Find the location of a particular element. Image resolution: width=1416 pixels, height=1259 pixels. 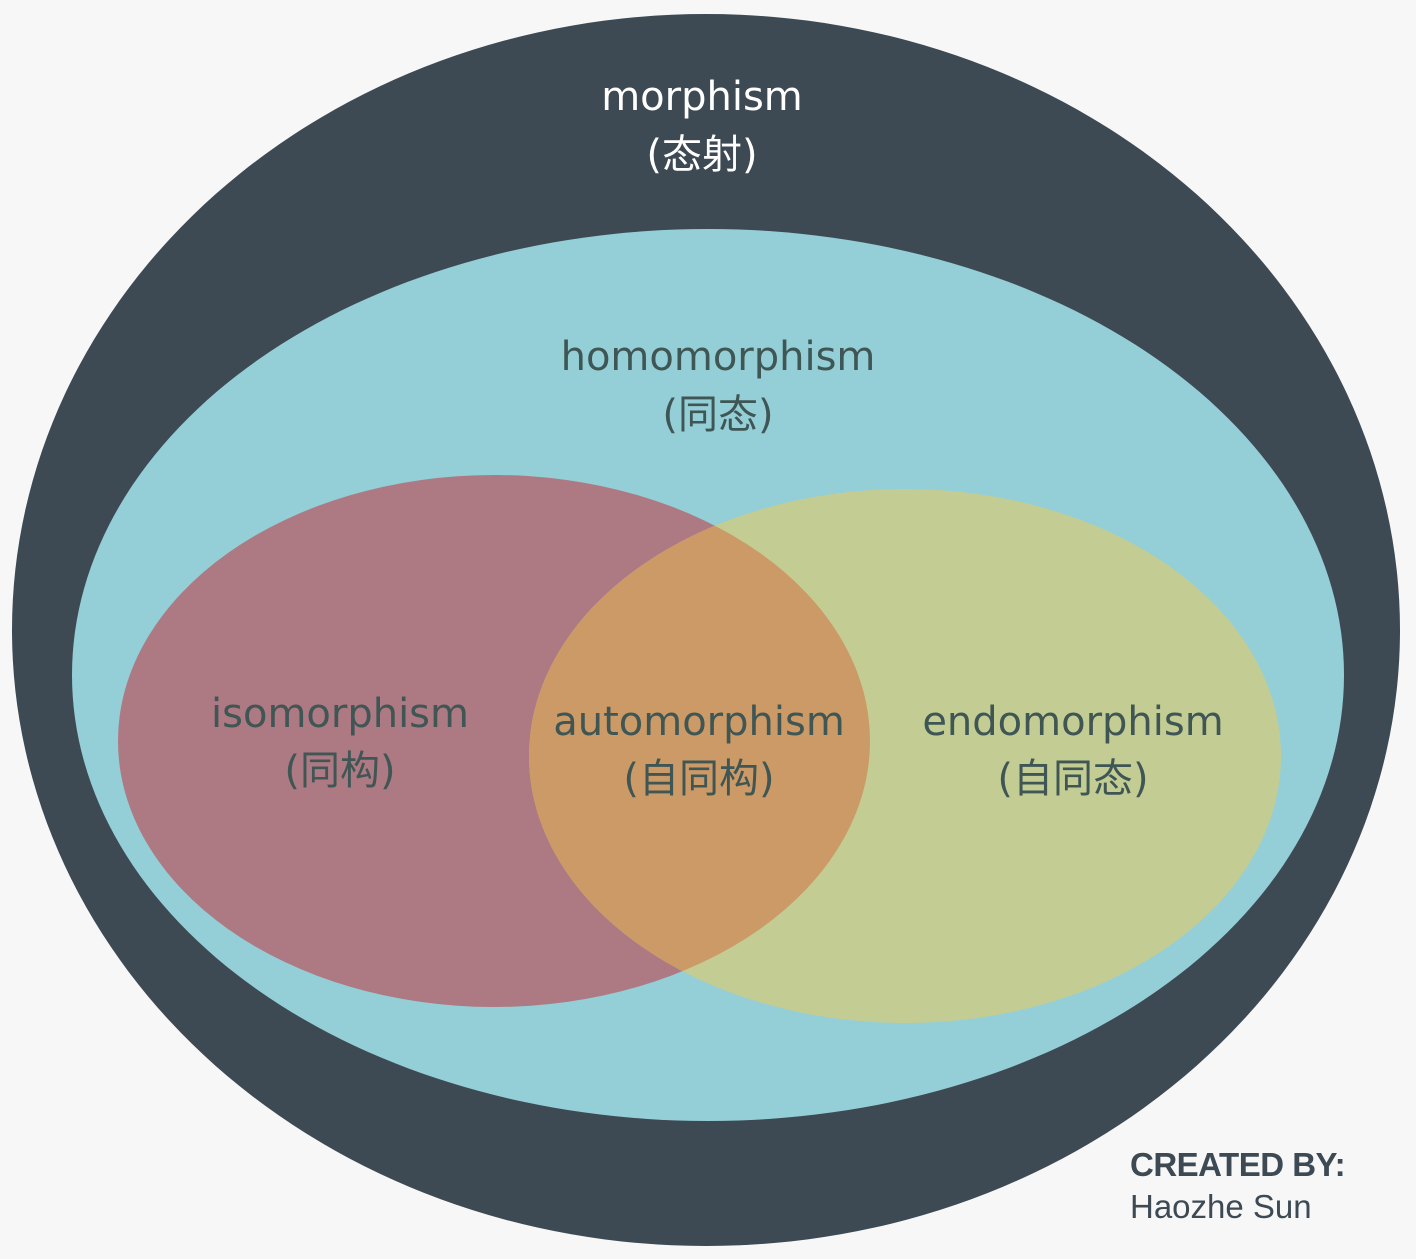

morphism-label-cn: (态射) is located at coordinates (701, 155).